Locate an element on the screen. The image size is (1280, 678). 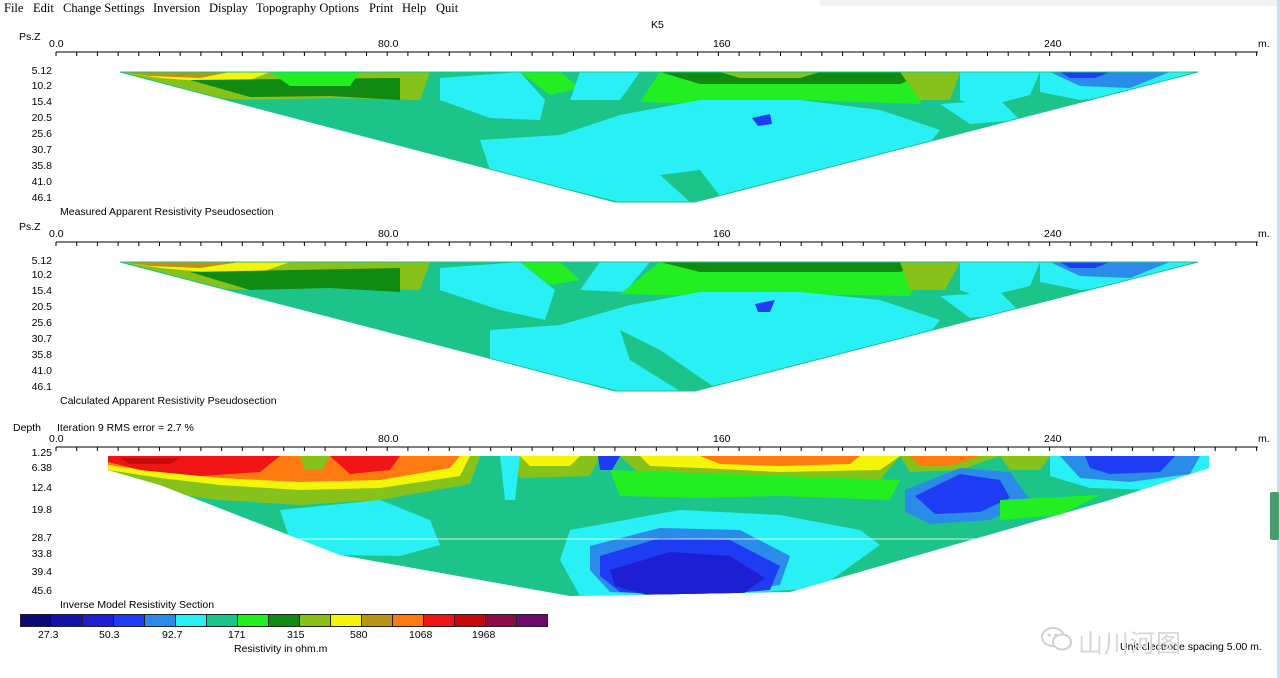
menu-file: File is located at coordinates (14, 8).